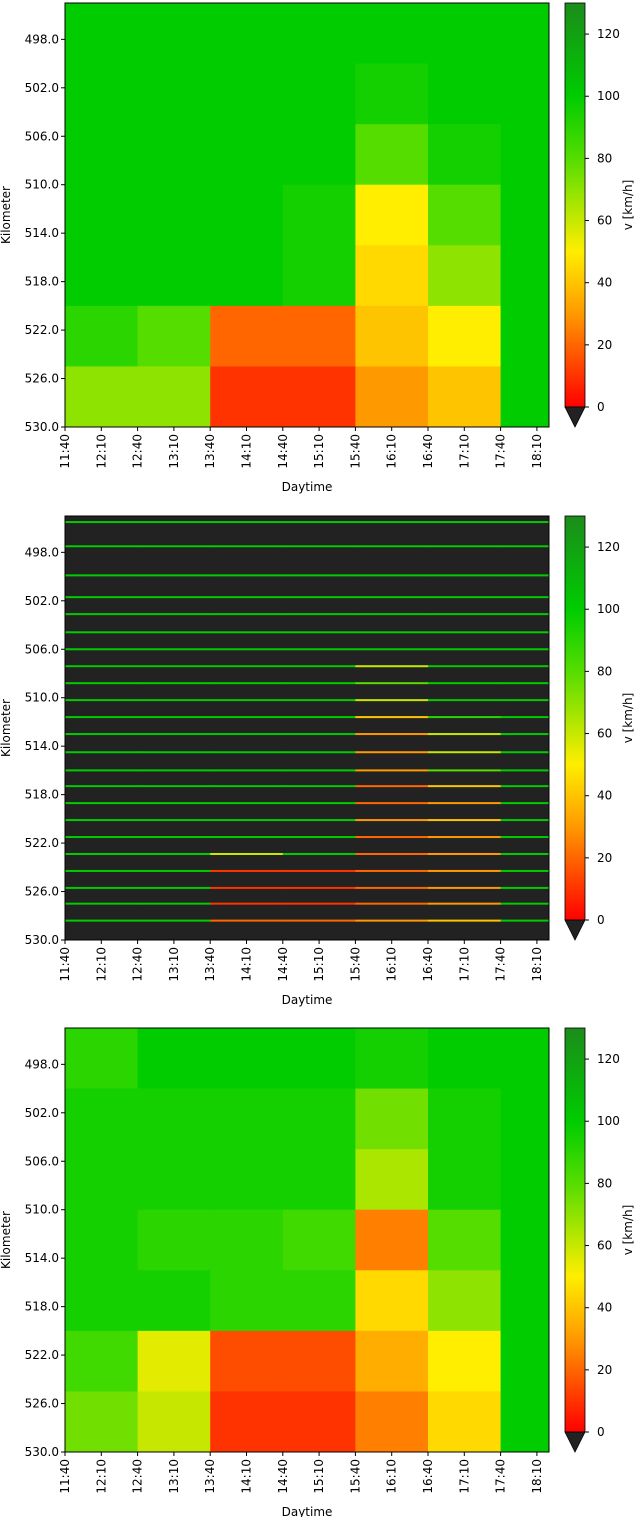 This screenshot has height=1521, width=640. I want to click on y-tick-label: 502.0, so click(42, 1113).